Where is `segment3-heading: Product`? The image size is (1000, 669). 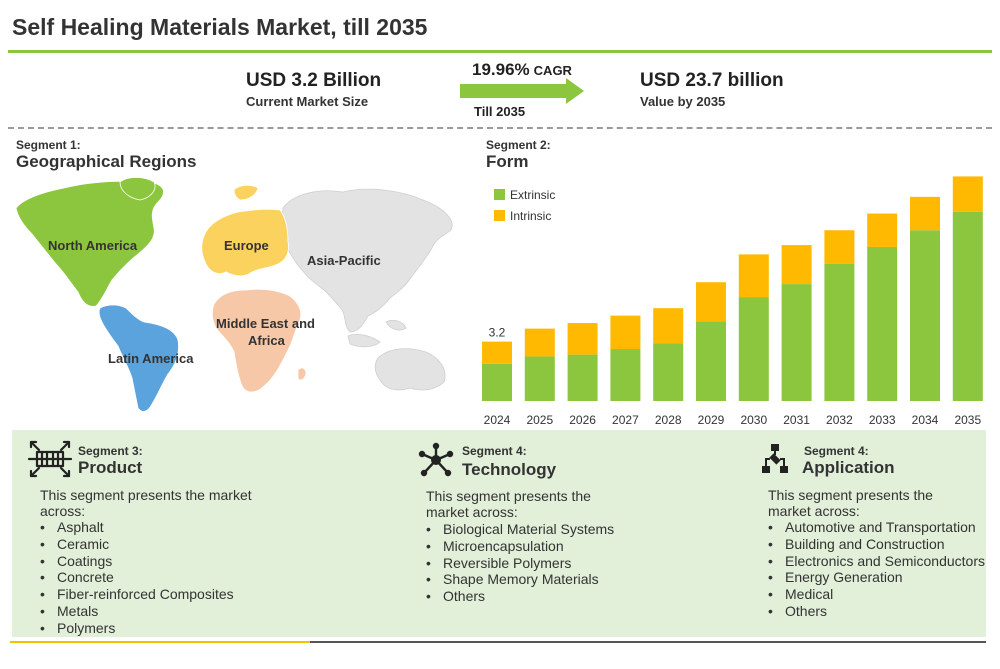 segment3-heading: Product is located at coordinates (110, 467).